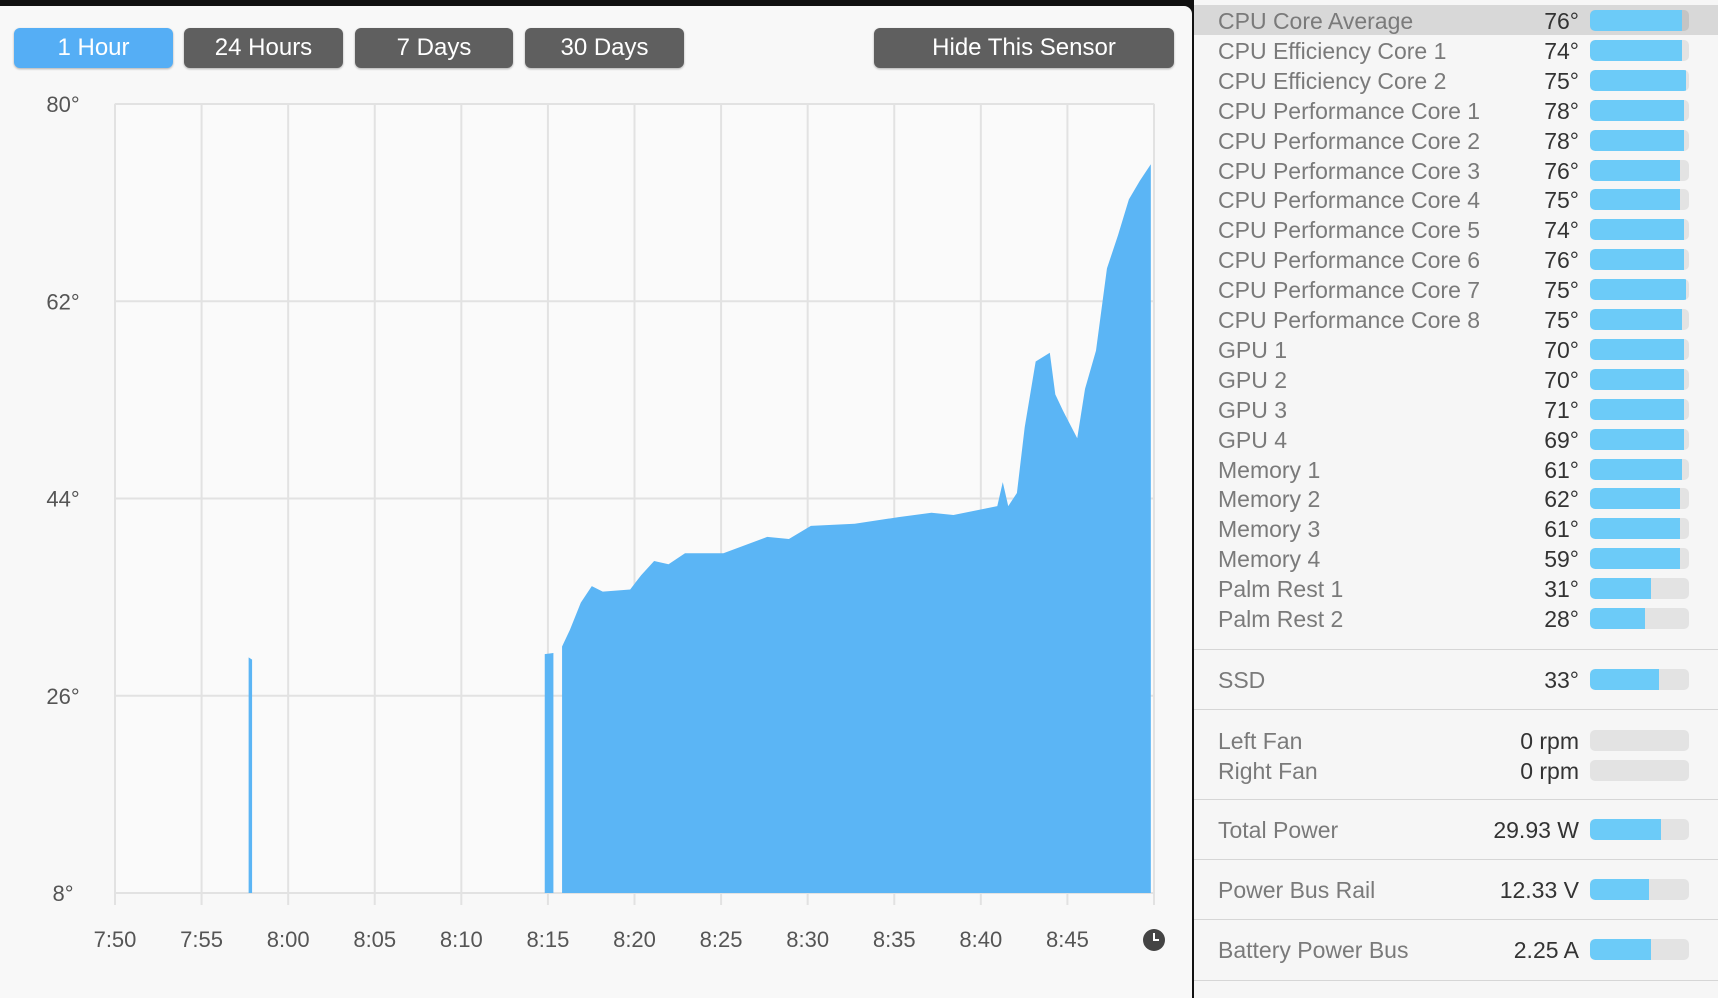 The height and width of the screenshot is (998, 1718). I want to click on hide-sensor-button: Hide This Sensor, so click(1024, 48).